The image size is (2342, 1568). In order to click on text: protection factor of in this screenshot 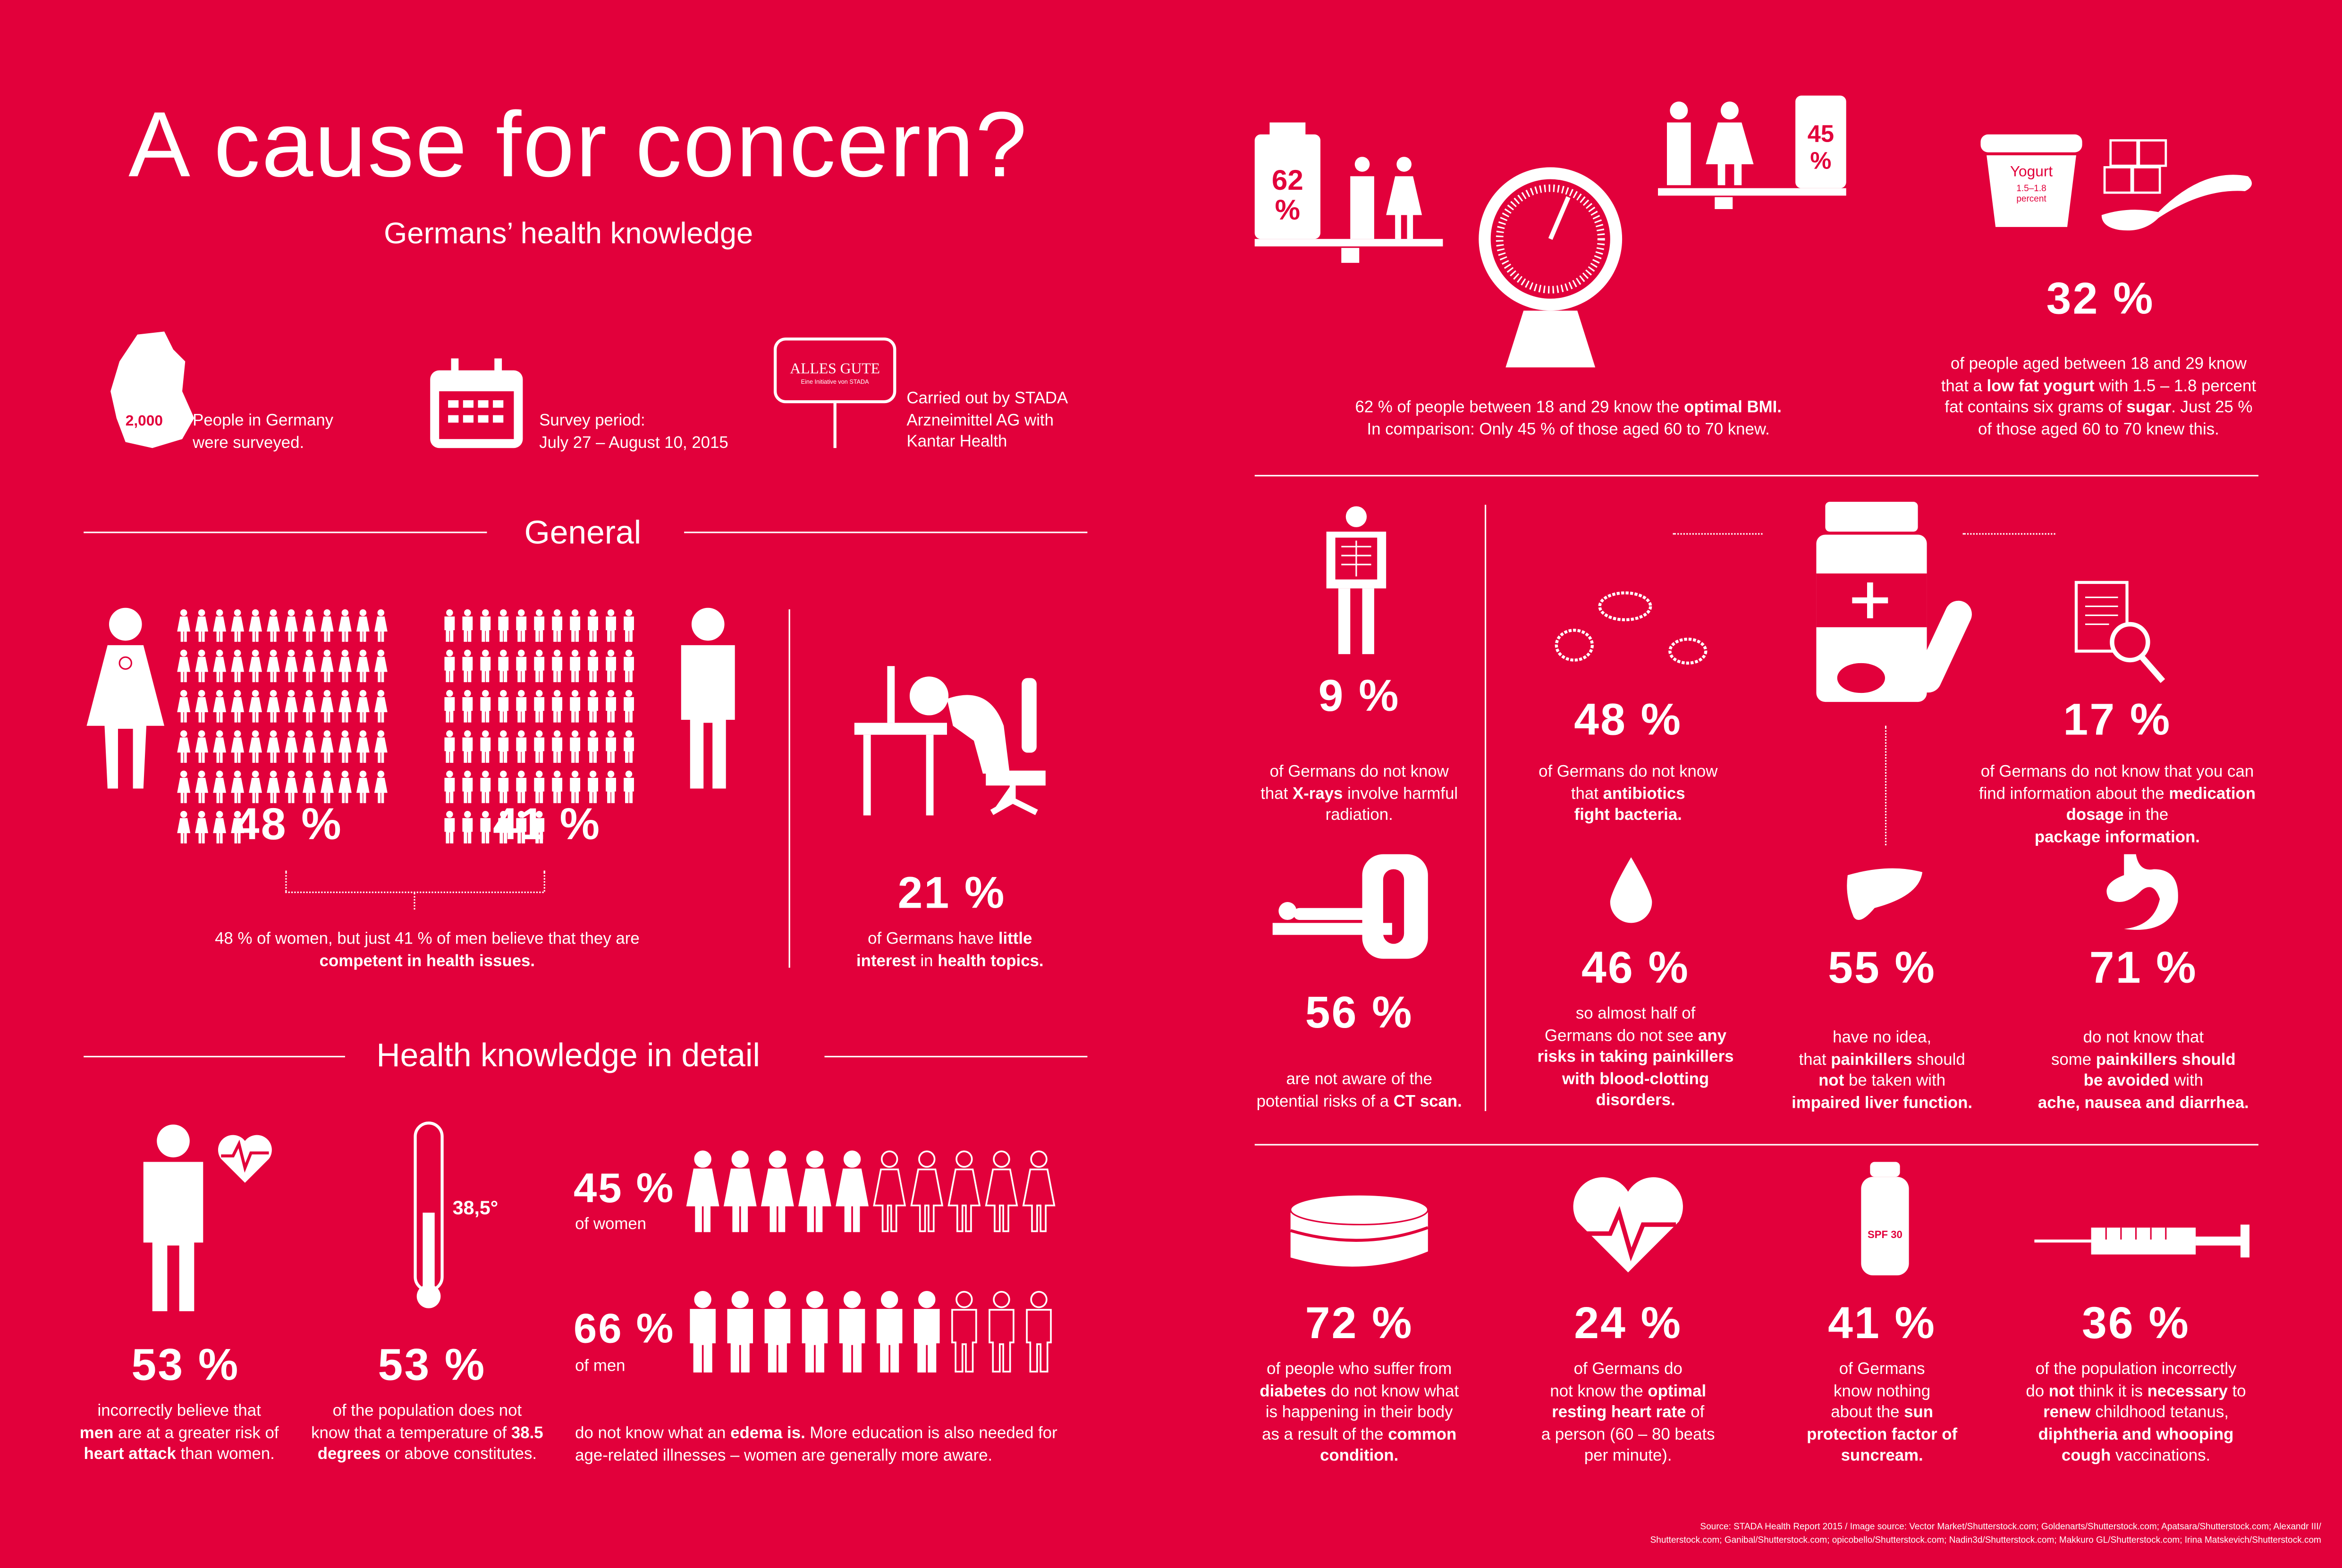, I will do `click(1882, 1434)`.